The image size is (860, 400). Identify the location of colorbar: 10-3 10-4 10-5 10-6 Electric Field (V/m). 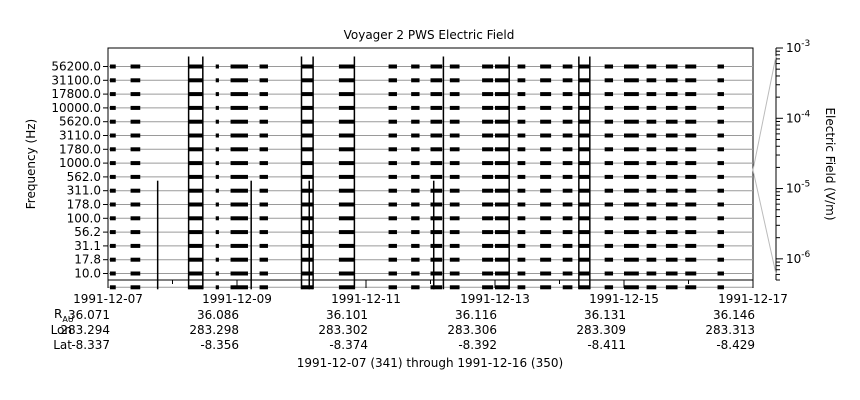
(794, 160).